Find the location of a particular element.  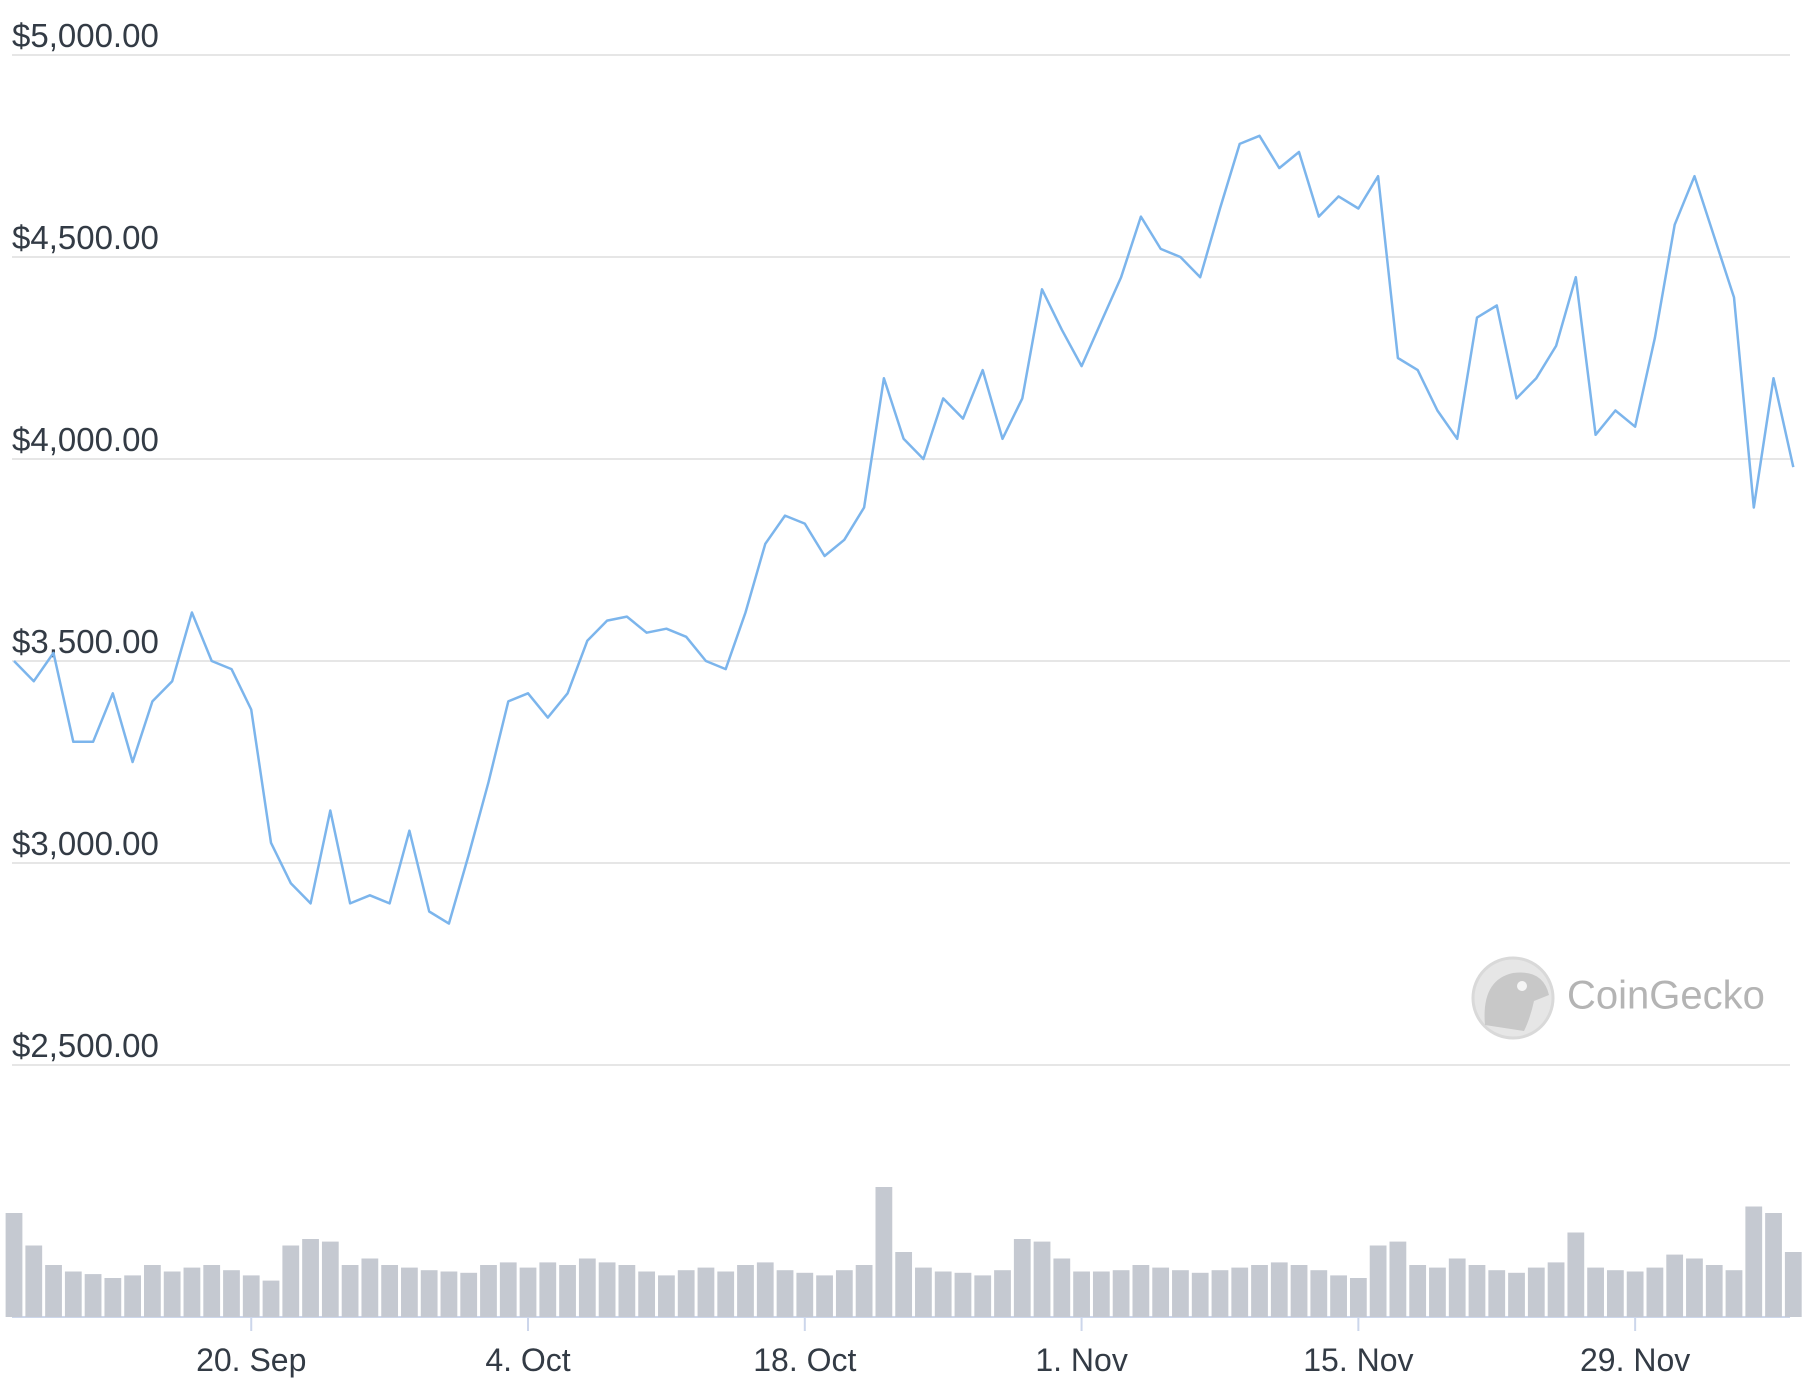

x-tick-label: 29. Nov is located at coordinates (1635, 1360).